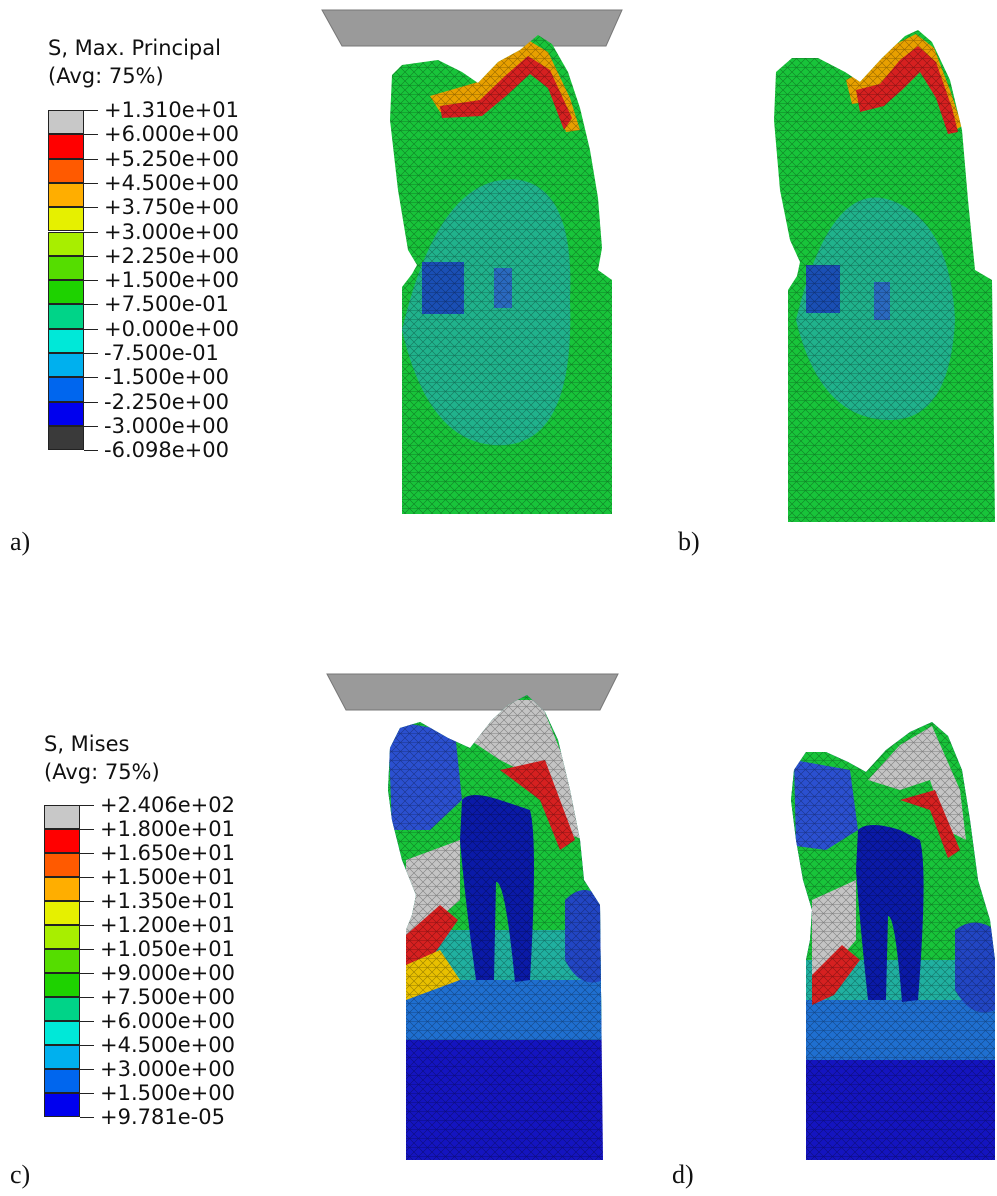  I want to click on legend-value-label: +3.750e+00, so click(171, 207).